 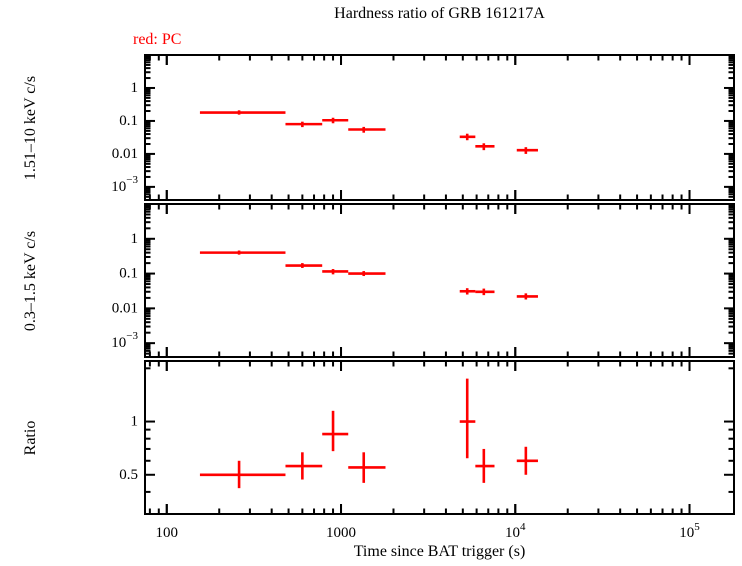 What do you see at coordinates (515, 531) in the screenshot?
I see `x-tick-label: 10⁴` at bounding box center [515, 531].